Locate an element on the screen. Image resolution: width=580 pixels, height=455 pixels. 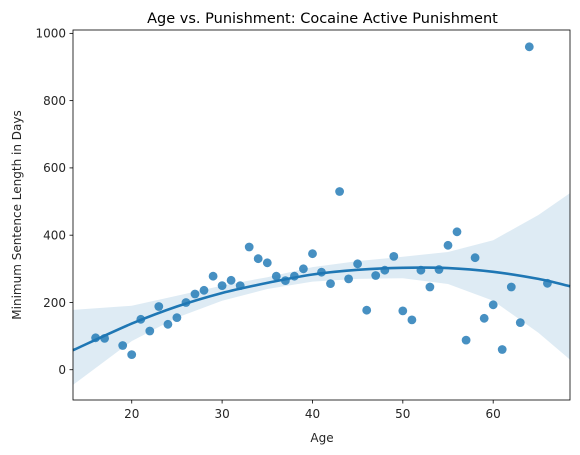
y-tick-label: 800 is located at coordinates (54, 101).